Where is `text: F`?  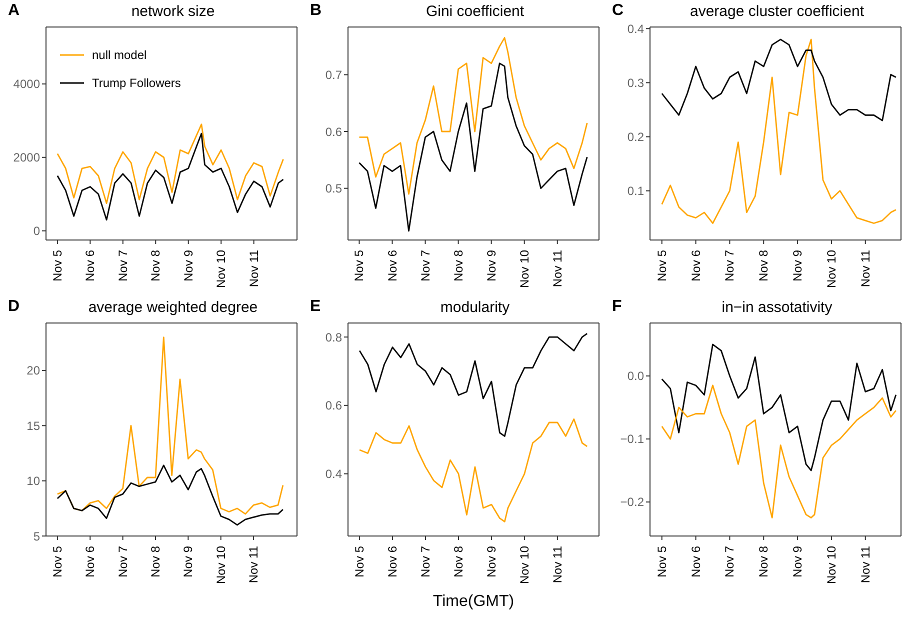 text: F is located at coordinates (617, 306).